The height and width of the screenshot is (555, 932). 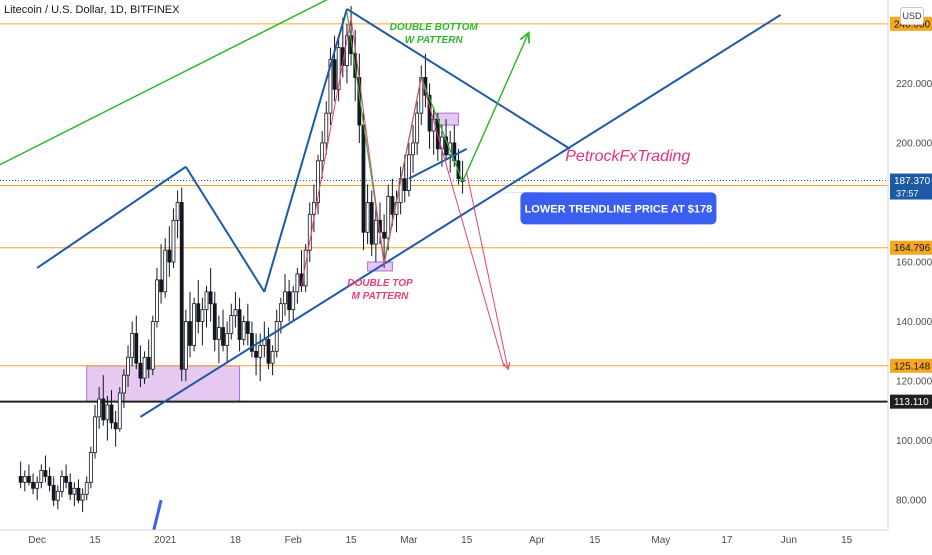 I want to click on currency-button: USD, so click(x=912, y=16).